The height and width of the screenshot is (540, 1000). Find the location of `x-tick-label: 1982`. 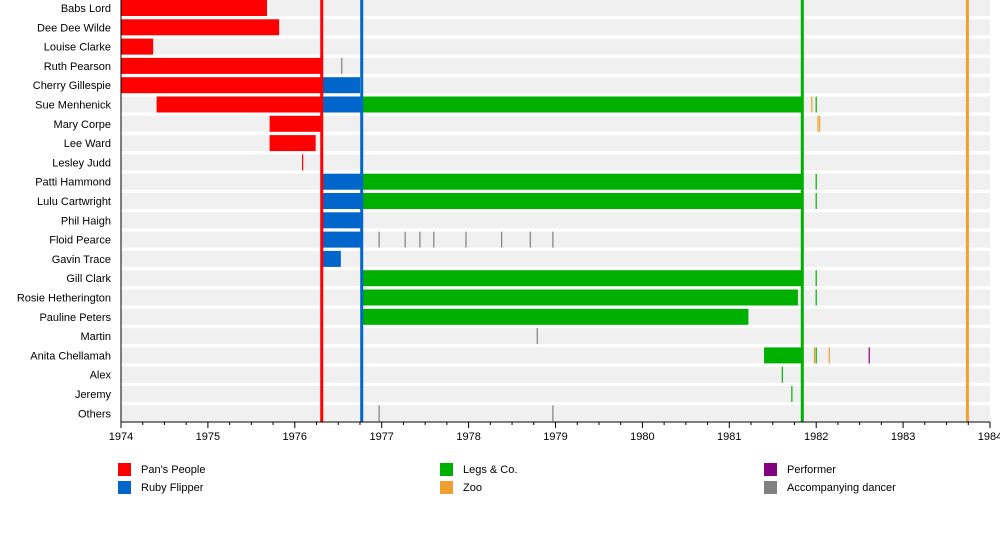

x-tick-label: 1982 is located at coordinates (816, 435).